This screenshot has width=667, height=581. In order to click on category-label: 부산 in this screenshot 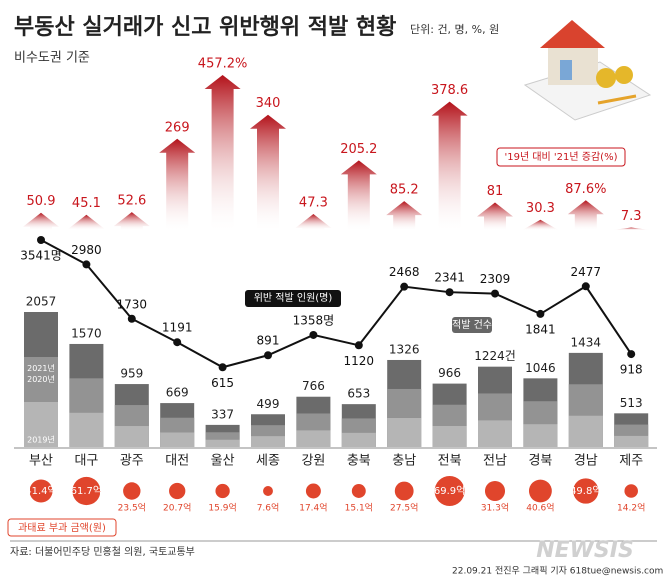, I will do `click(41, 461)`.